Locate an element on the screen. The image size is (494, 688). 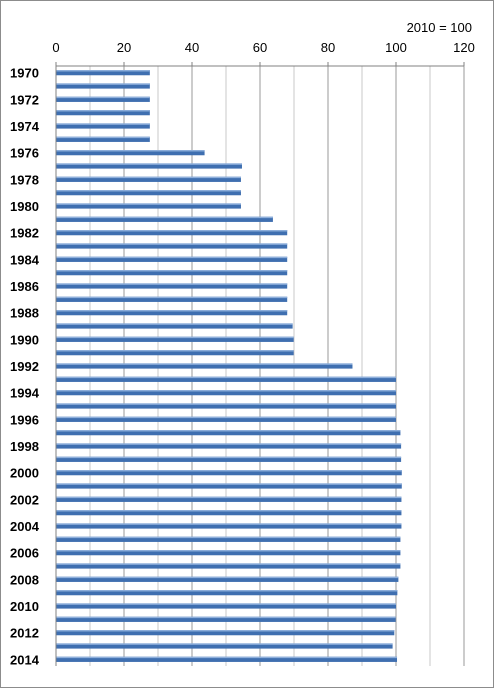
y-category-label: 1978 is located at coordinates (24, 179).